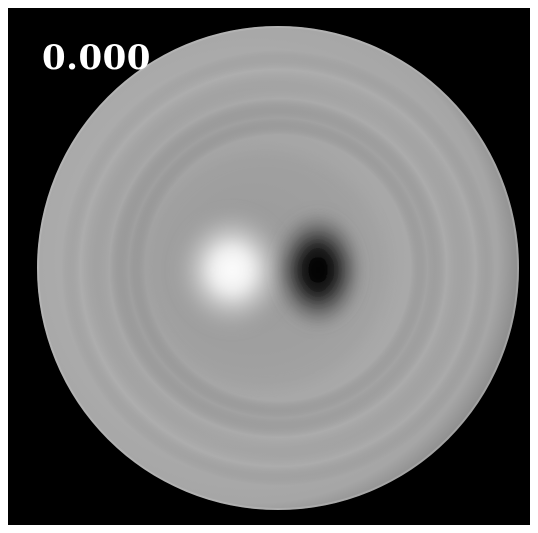 The width and height of the screenshot is (538, 533). I want to click on dark-lobe, so click(318, 270).